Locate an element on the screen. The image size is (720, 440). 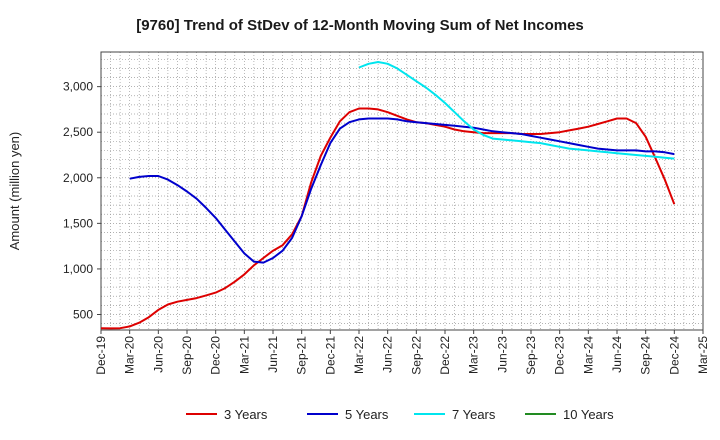
x-tick-label: Mar-24 is located at coordinates (588, 355).